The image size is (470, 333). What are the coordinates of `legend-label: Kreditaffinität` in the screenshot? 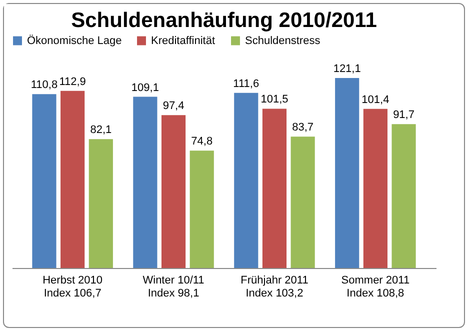 It's located at (183, 40).